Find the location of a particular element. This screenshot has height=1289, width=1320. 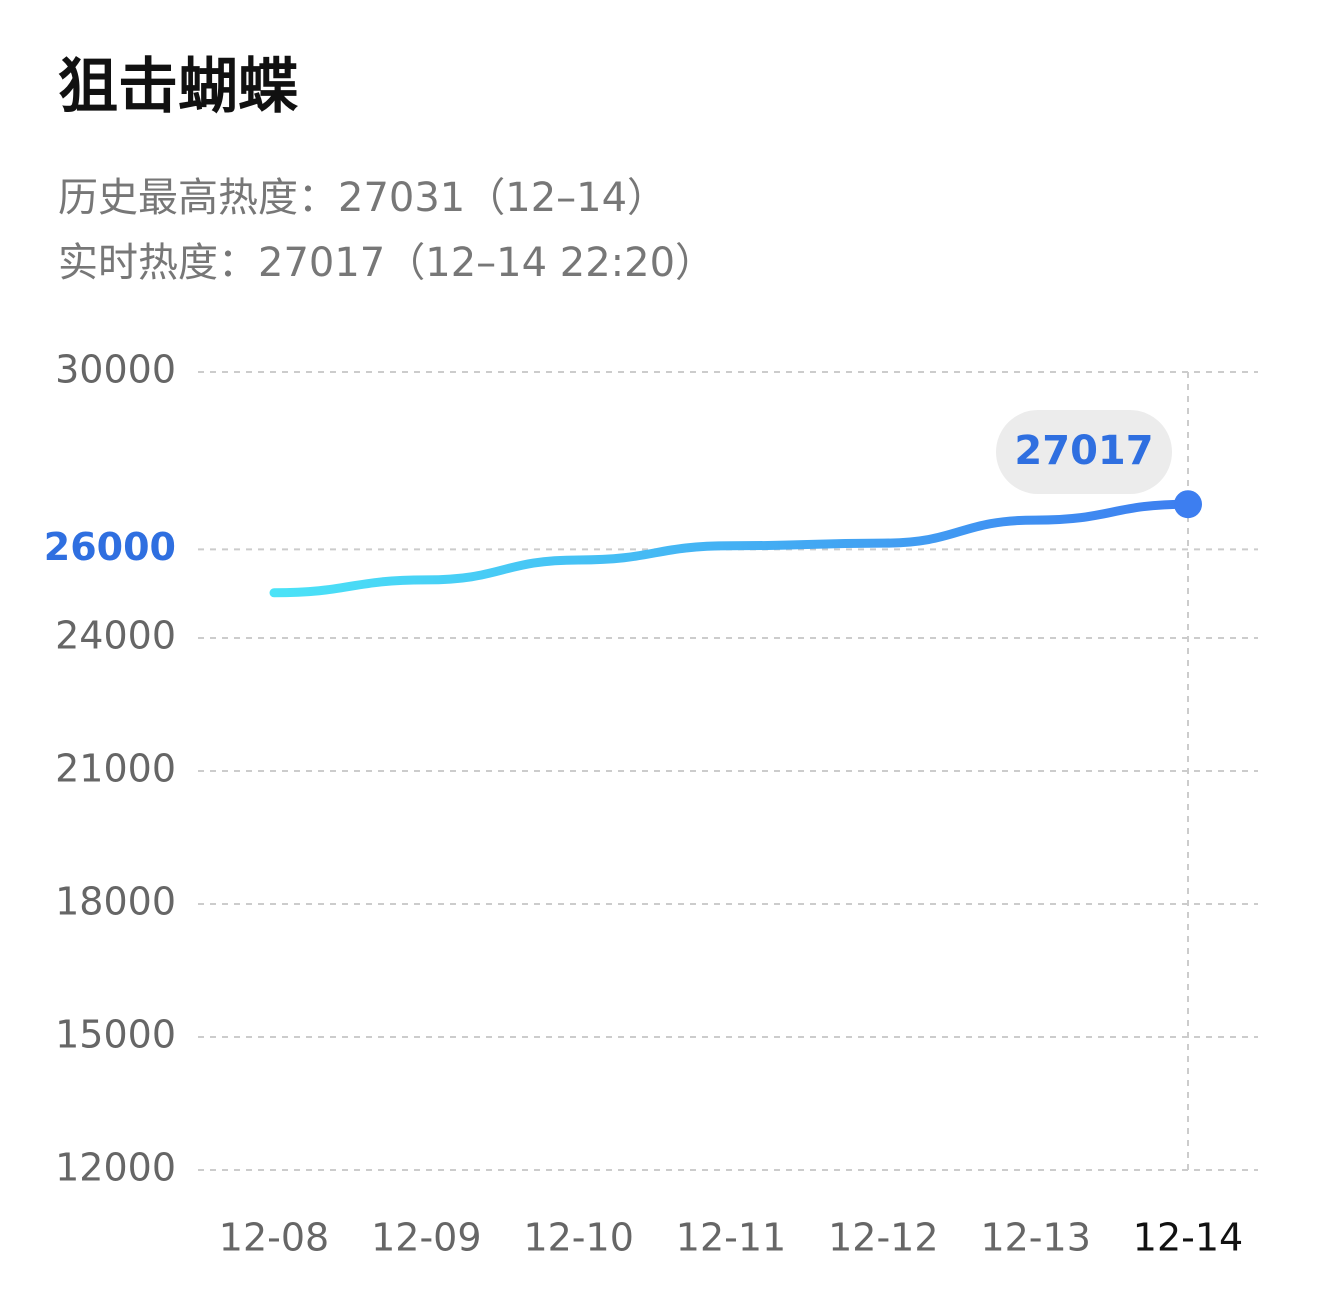

y-tick-label: 18000 is located at coordinates (115, 902).